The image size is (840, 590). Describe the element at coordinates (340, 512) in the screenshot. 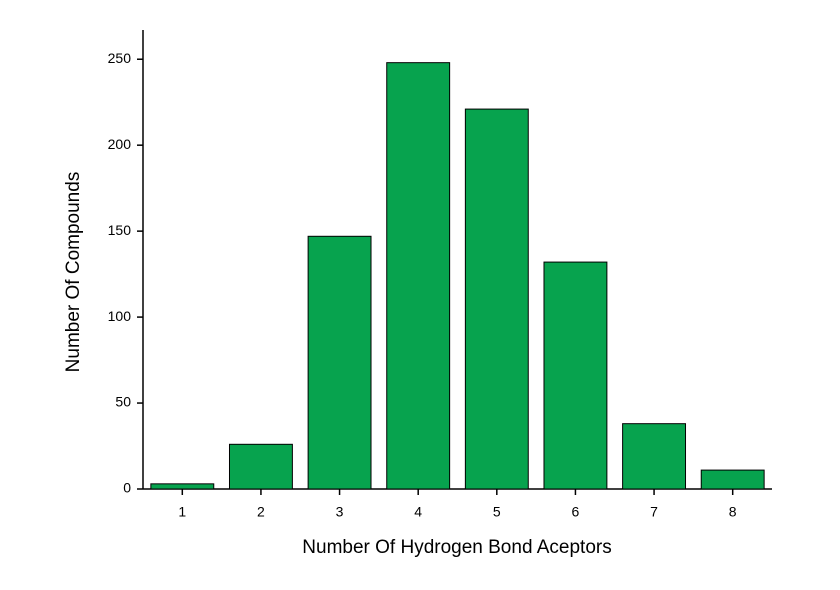

I see `x-tick-label: 3` at that location.